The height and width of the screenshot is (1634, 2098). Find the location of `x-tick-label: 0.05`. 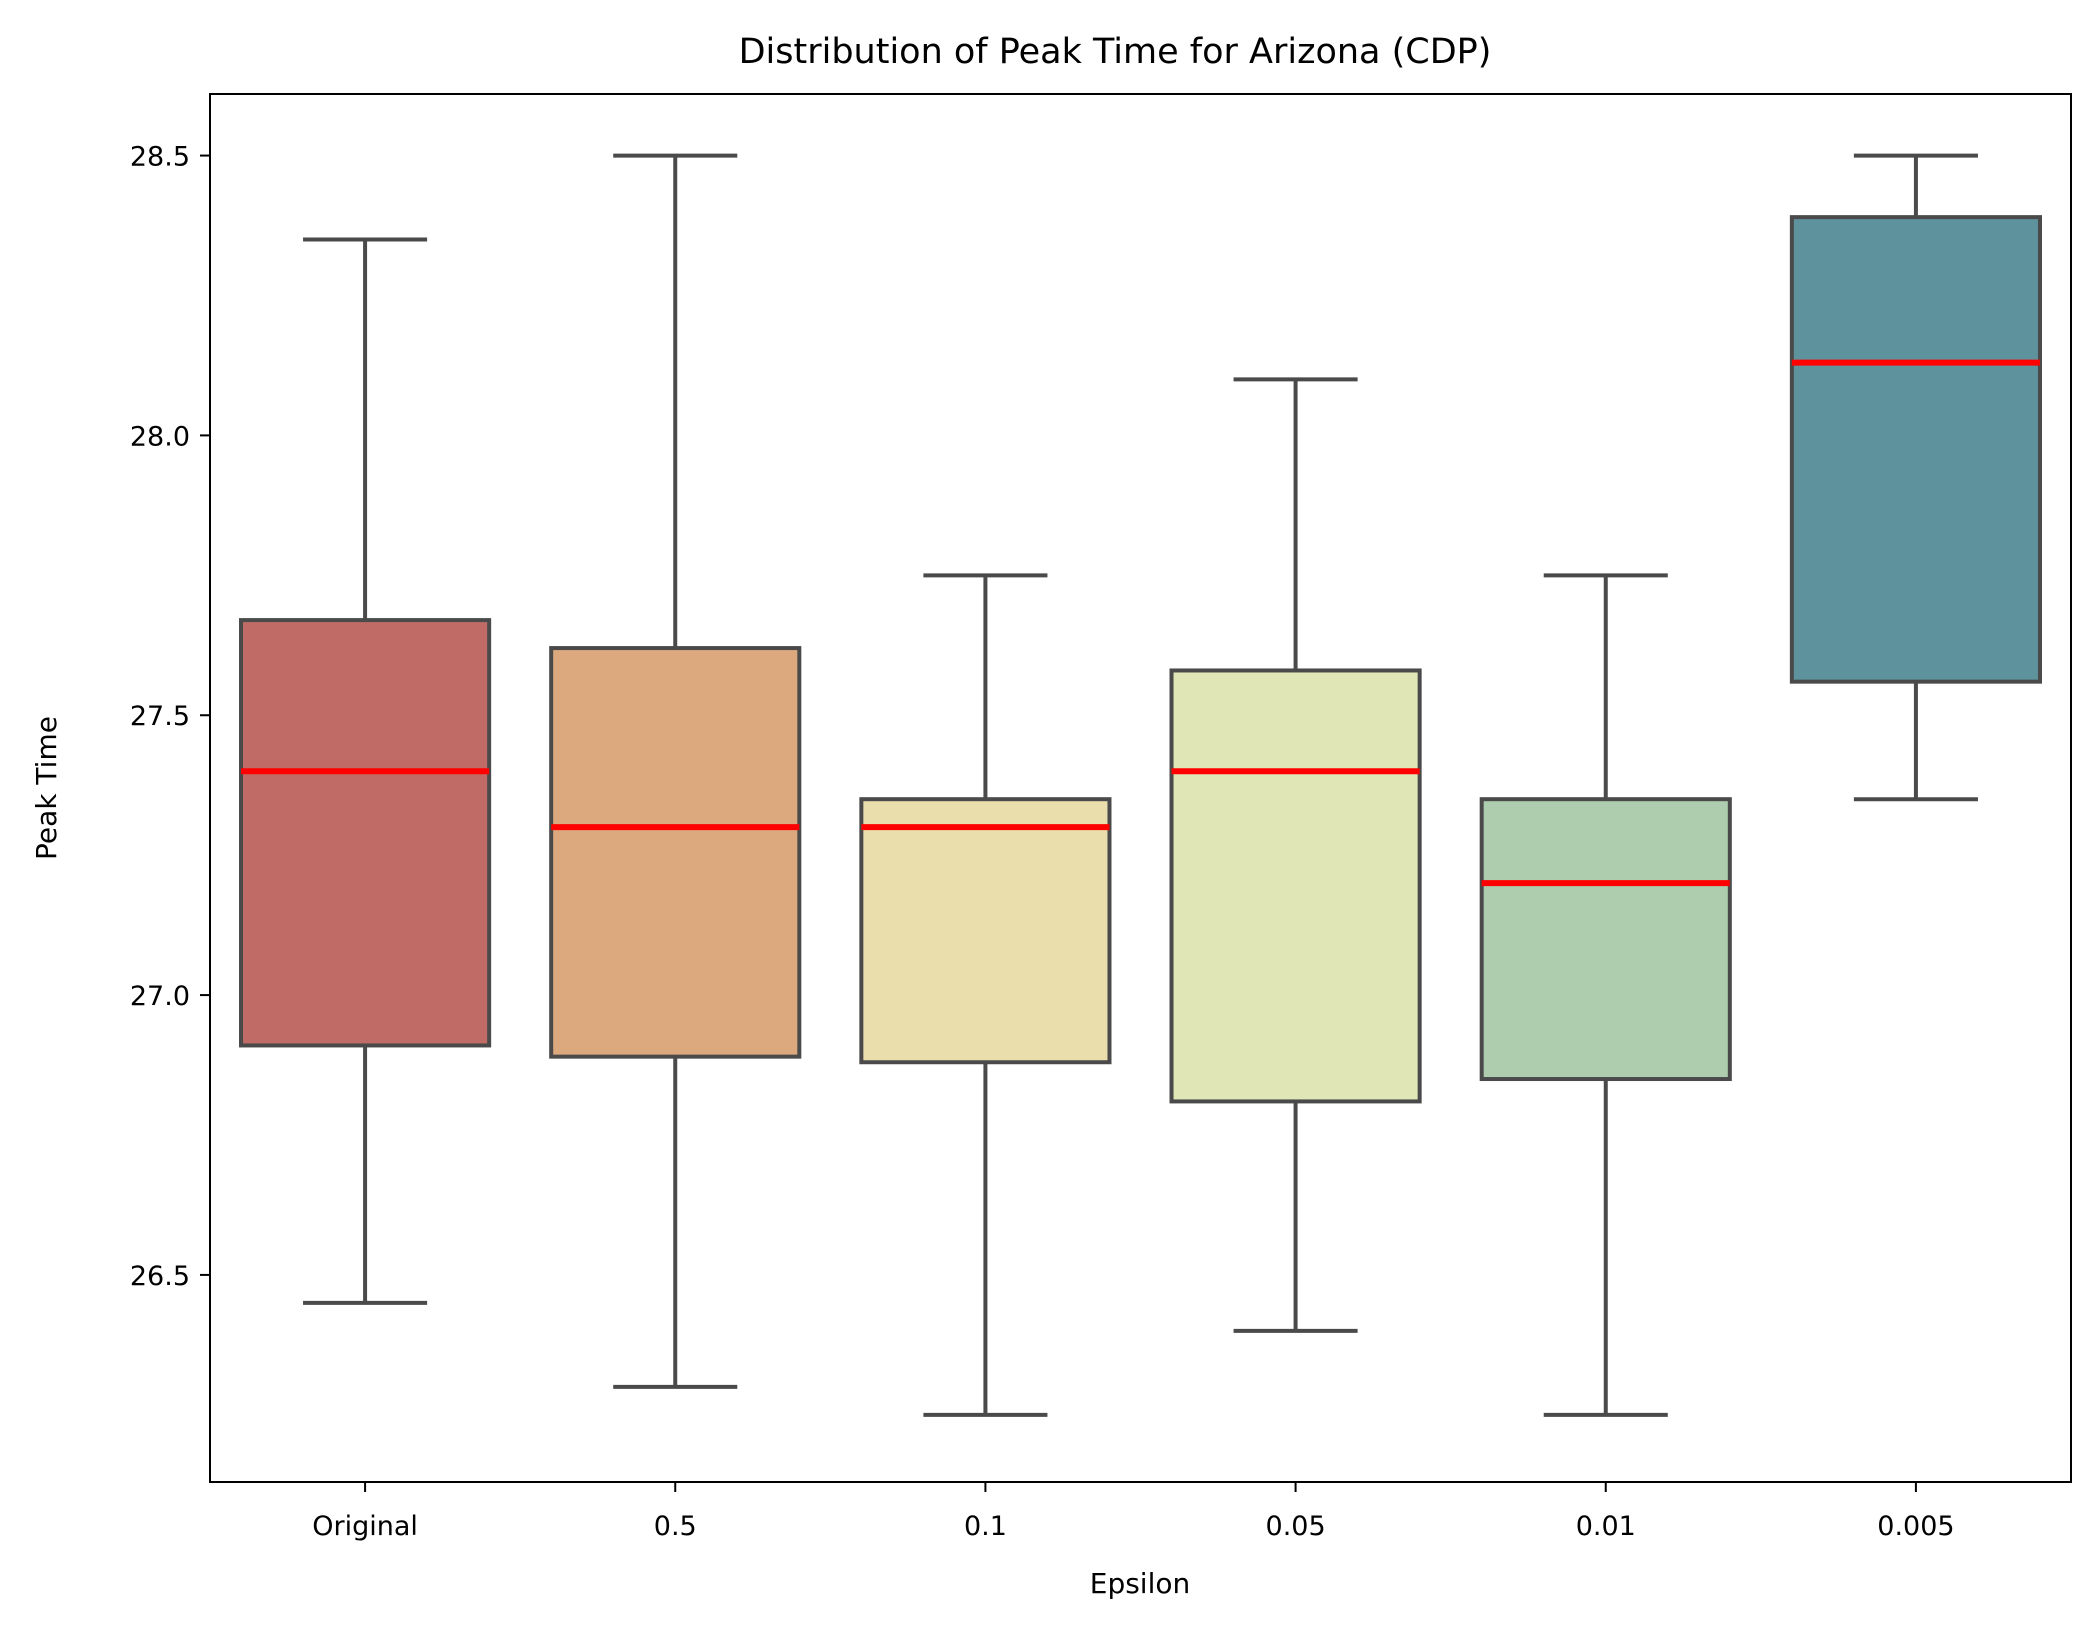

x-tick-label: 0.05 is located at coordinates (1296, 1526).